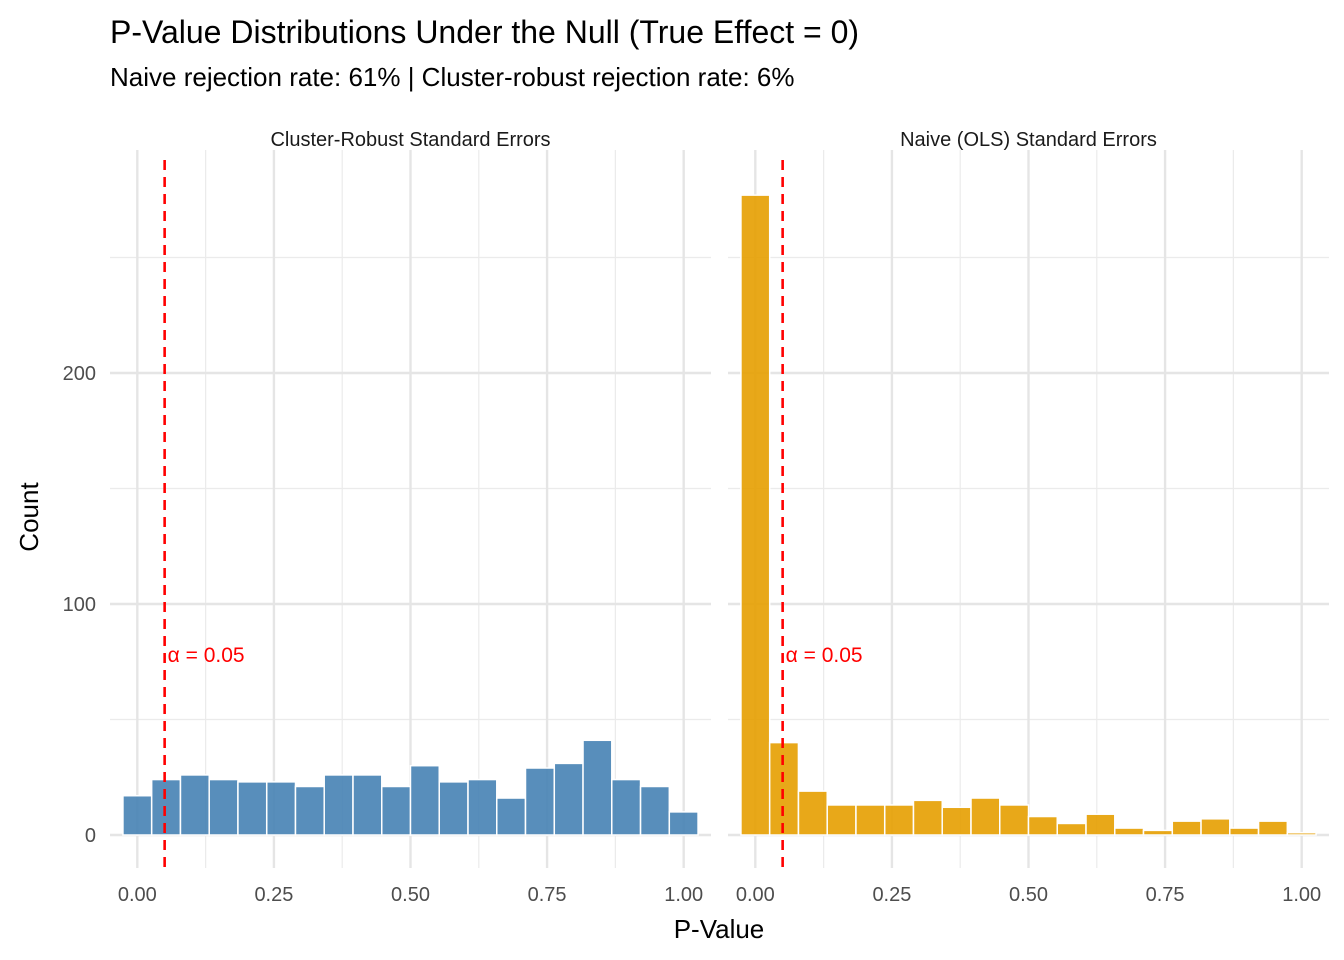 This screenshot has height=960, width=1344. Describe the element at coordinates (29, 517) in the screenshot. I see `y-axis-title: Count` at that location.